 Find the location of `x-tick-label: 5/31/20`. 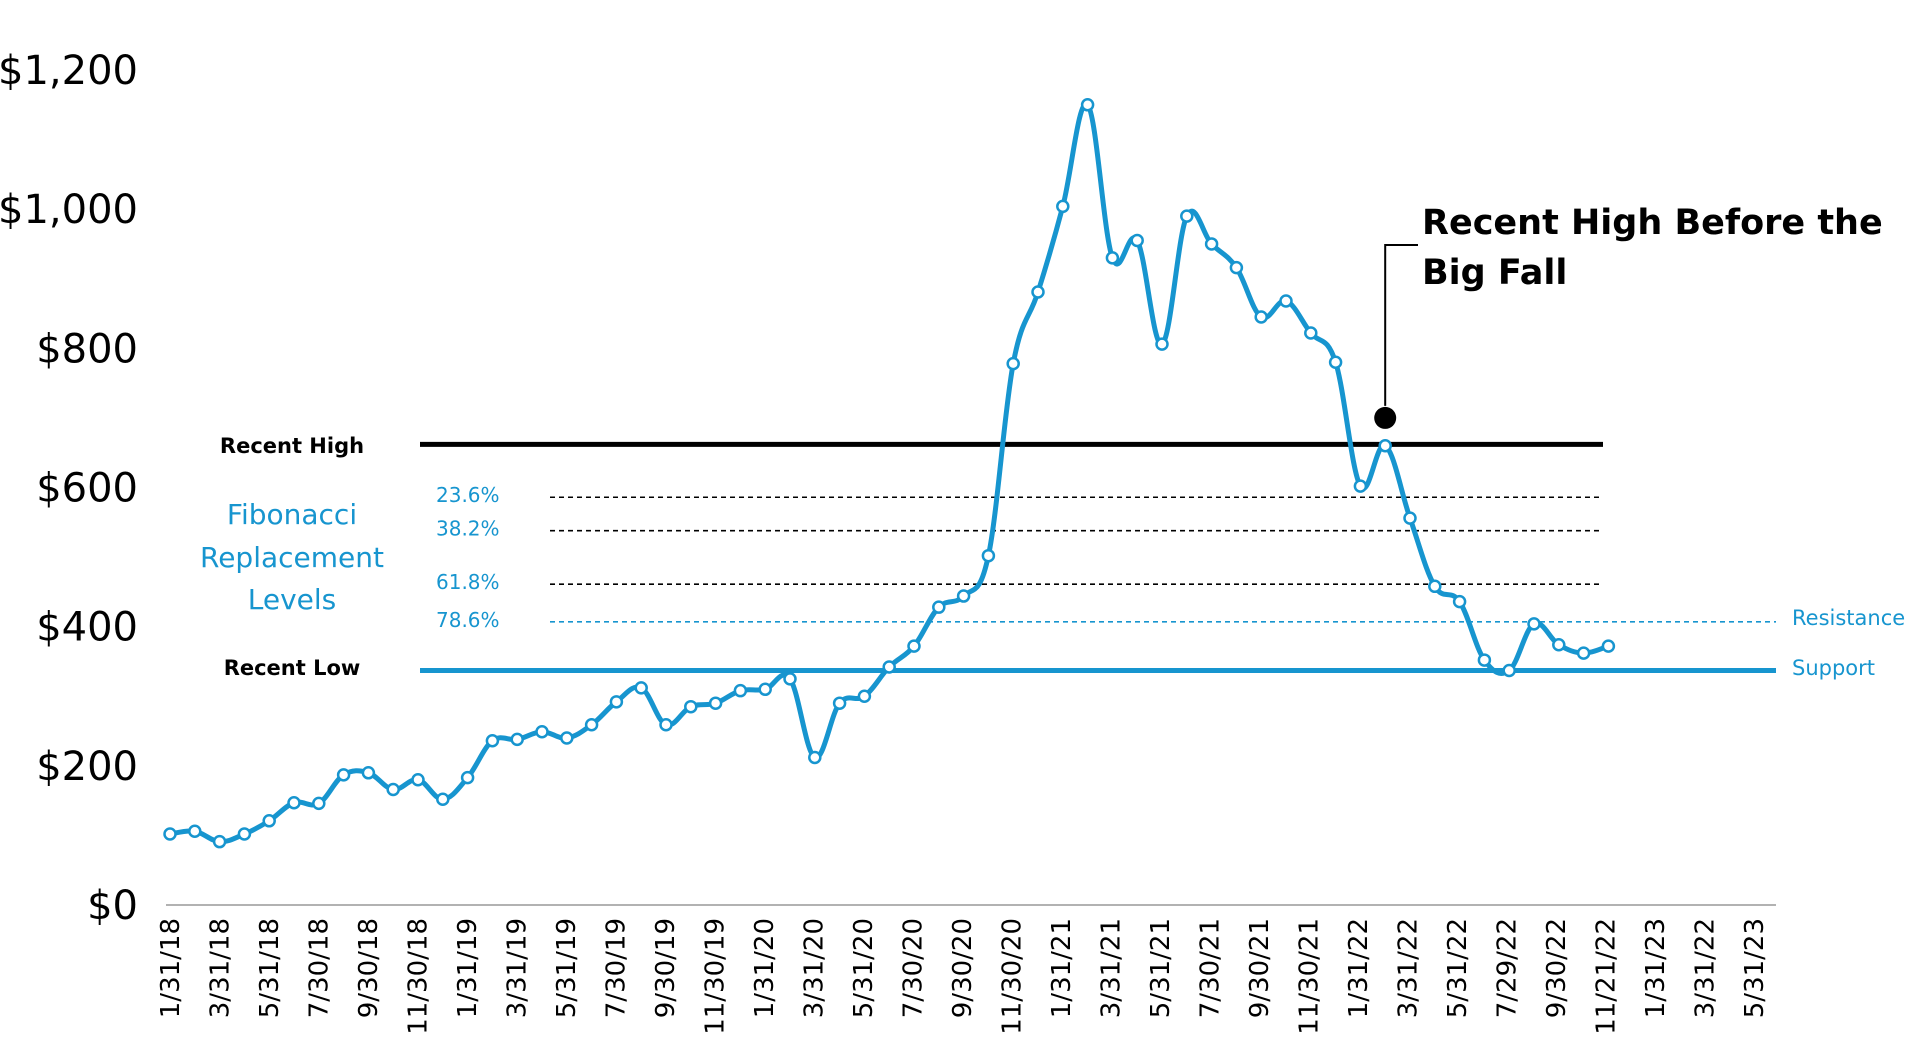

x-tick-label: 5/31/20 is located at coordinates (864, 968).